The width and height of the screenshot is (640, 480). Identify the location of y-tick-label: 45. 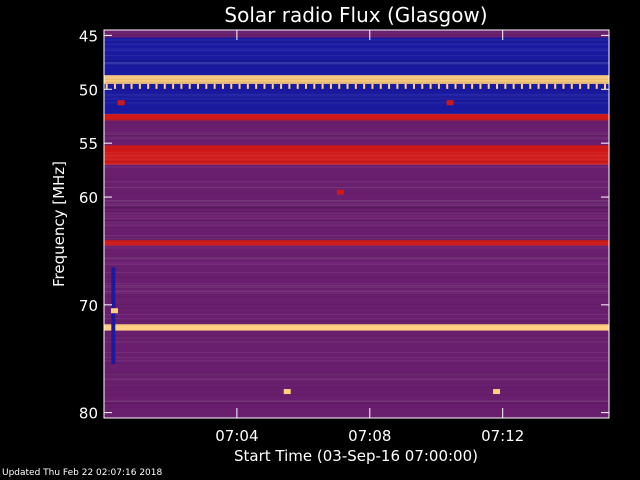
(88, 36).